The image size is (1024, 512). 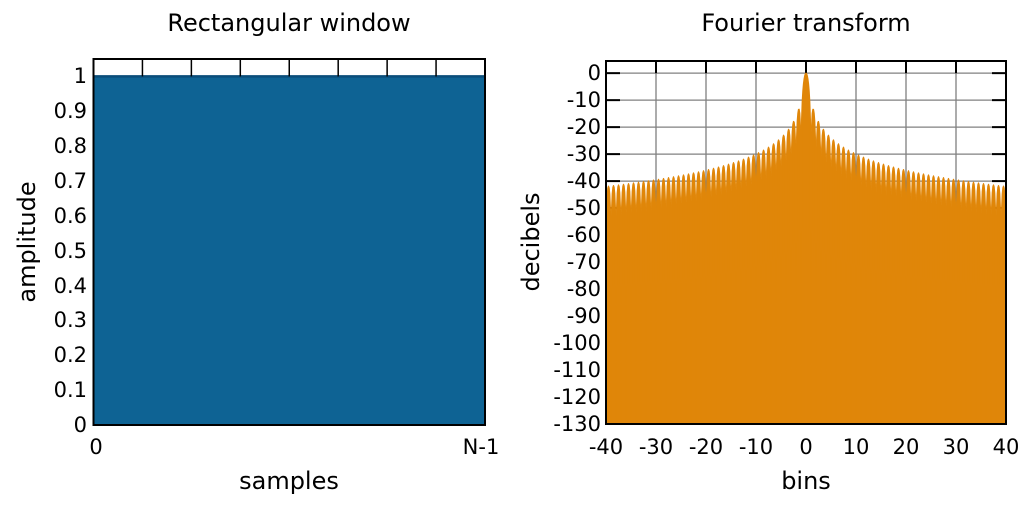 What do you see at coordinates (756, 447) in the screenshot?
I see `xtick-label: -10` at bounding box center [756, 447].